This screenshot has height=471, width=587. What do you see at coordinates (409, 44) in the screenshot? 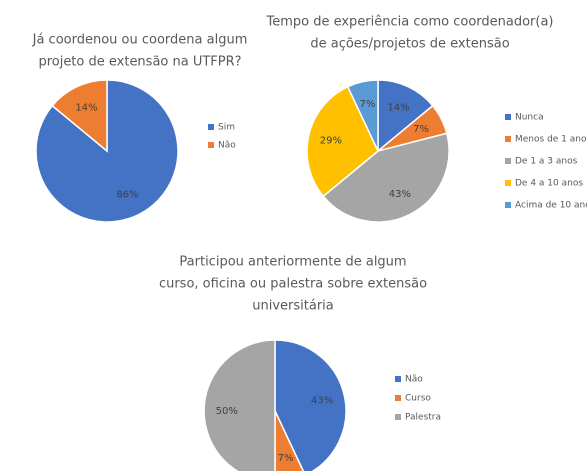
I see `chart-title: de ações/projetos de extensão` at bounding box center [409, 44].